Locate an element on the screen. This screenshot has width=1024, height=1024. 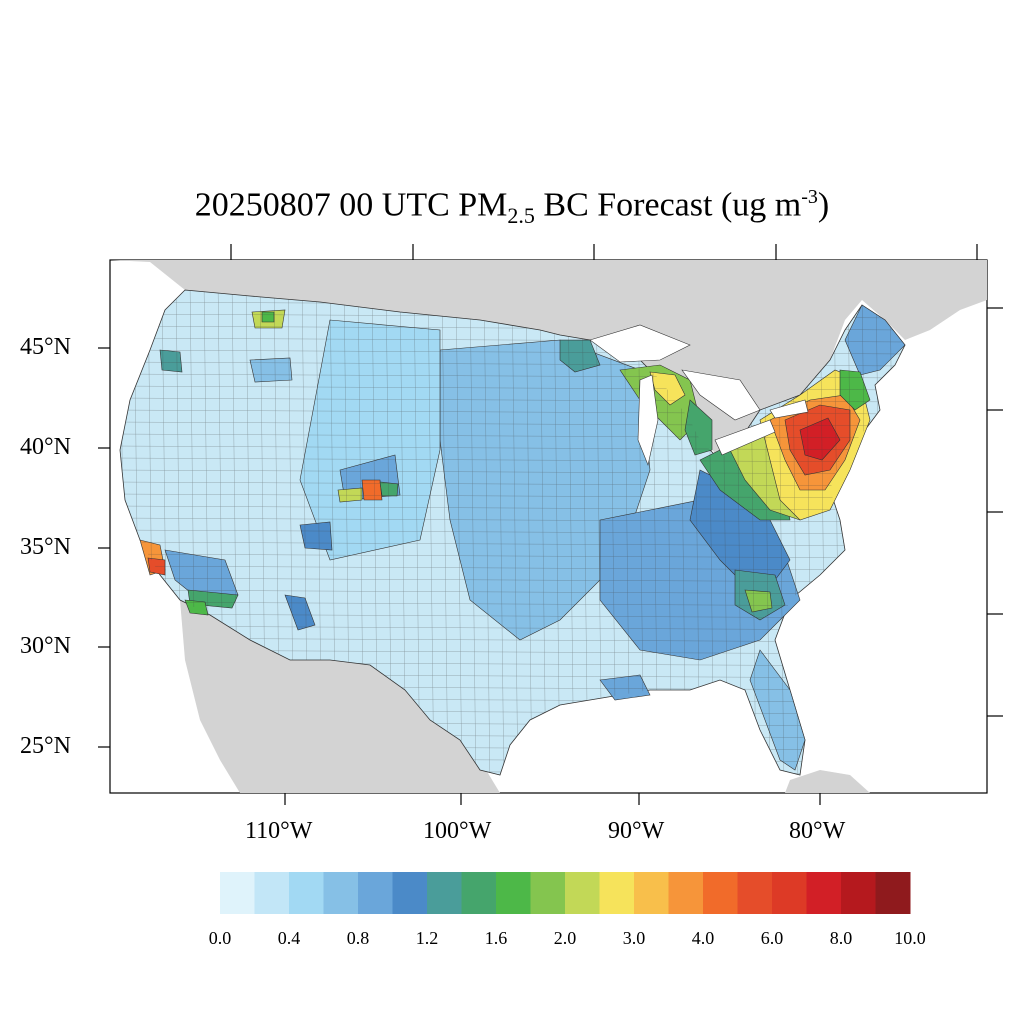
colorbar-tick-label: 8.0 is located at coordinates (841, 938).